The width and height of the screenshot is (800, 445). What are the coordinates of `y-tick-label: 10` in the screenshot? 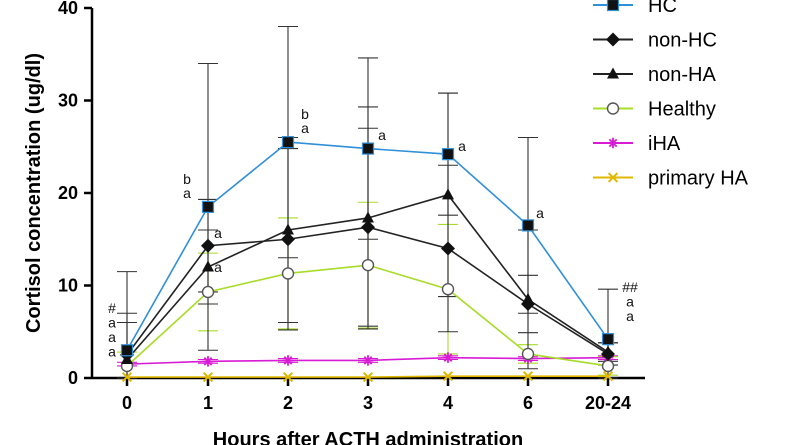 It's located at (68, 286).